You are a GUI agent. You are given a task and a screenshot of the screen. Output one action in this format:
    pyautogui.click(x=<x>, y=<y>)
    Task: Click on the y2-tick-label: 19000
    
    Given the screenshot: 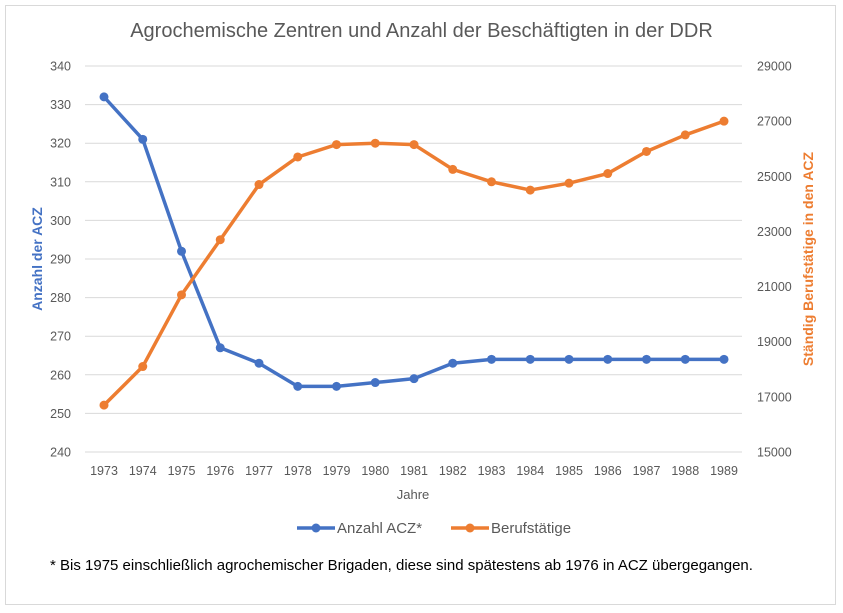 What is the action you would take?
    pyautogui.click(x=774, y=342)
    